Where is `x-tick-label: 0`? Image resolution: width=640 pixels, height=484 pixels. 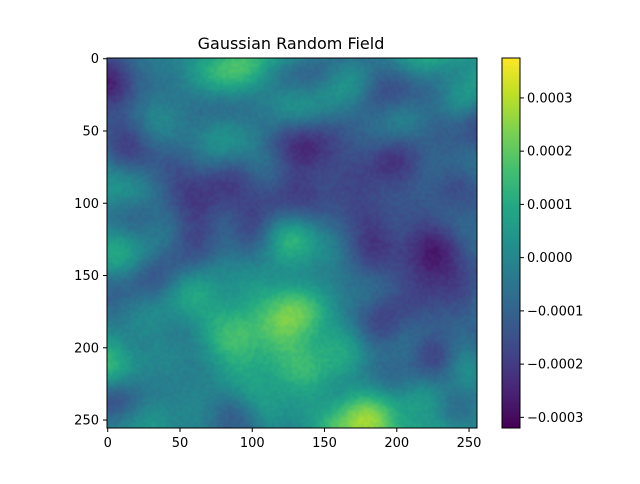
x-tick-label: 0 is located at coordinates (108, 443).